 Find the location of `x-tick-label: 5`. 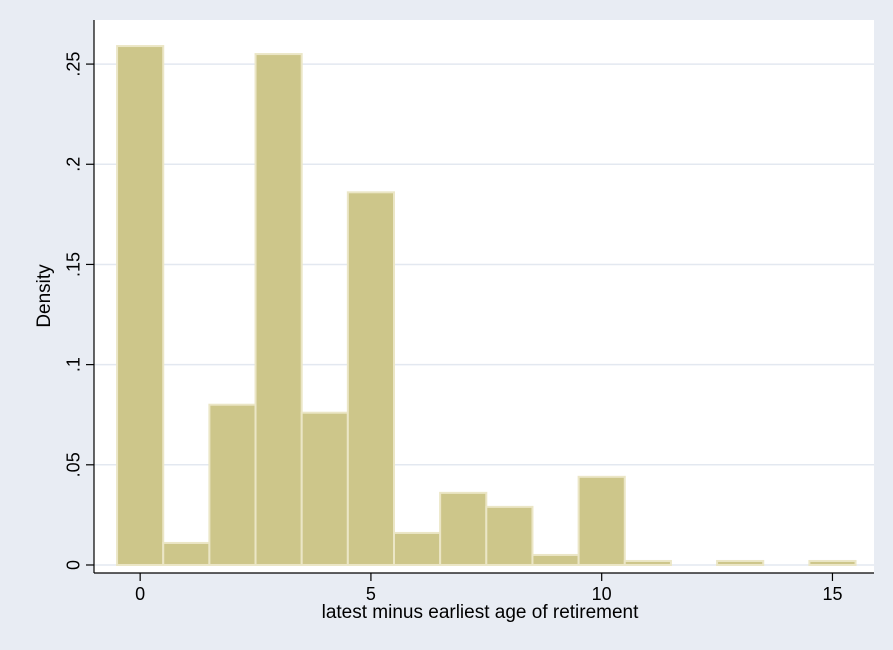

x-tick-label: 5 is located at coordinates (371, 594).